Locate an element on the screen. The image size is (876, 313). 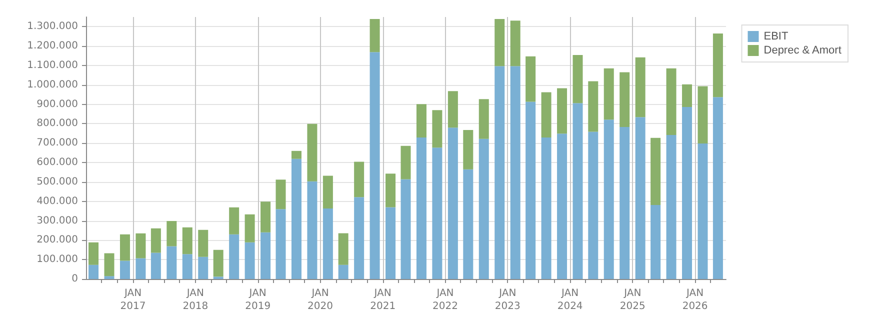
y-tick-label: 500.000 is located at coordinates (57, 182).